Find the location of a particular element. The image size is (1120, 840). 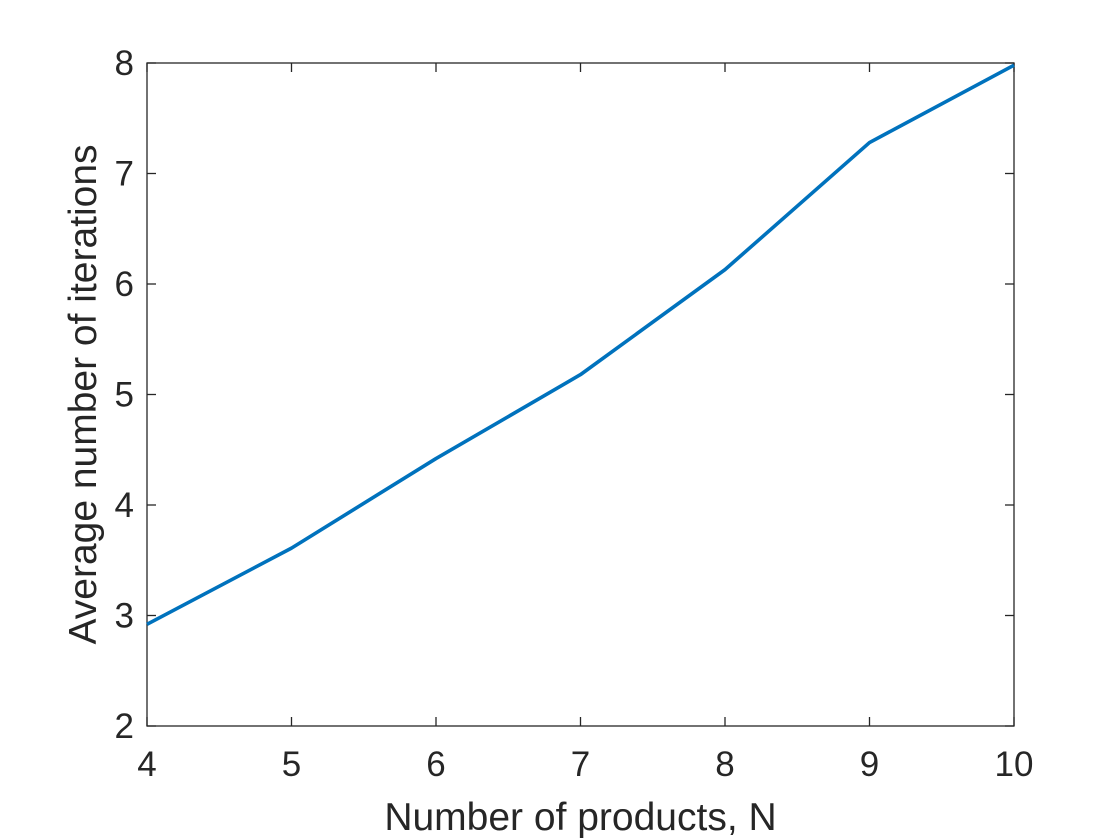

x-tick-label: 7 is located at coordinates (580, 764).